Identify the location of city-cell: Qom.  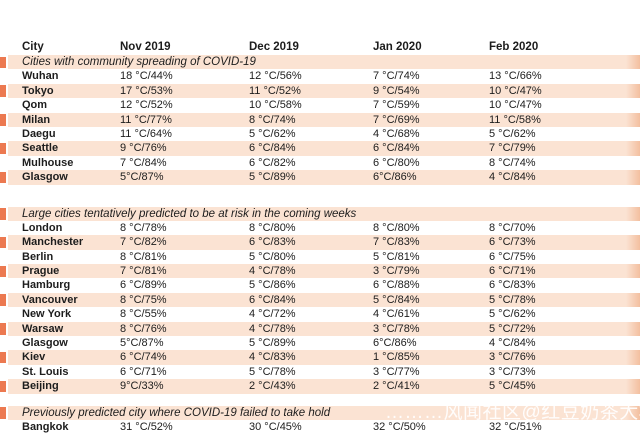
(35, 105).